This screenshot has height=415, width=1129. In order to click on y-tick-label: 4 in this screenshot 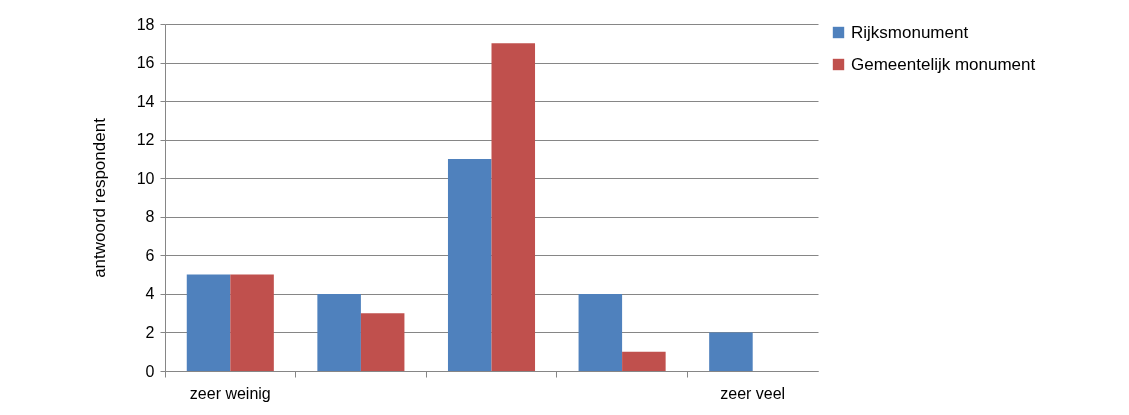, I will do `click(150, 294)`.